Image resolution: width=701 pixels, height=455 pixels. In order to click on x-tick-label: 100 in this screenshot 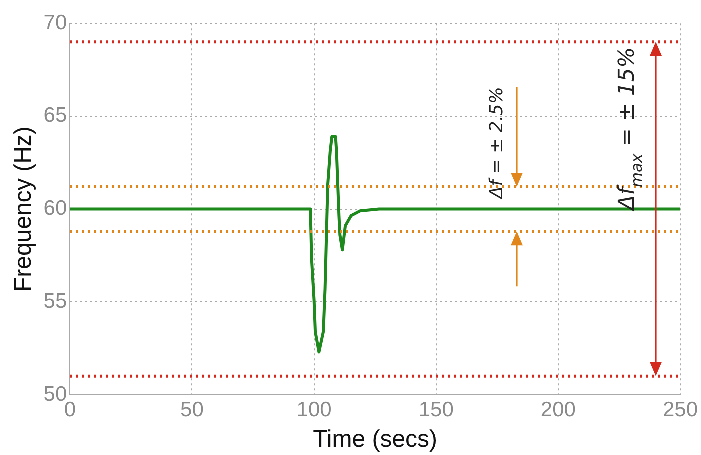, I will do `click(314, 410)`.